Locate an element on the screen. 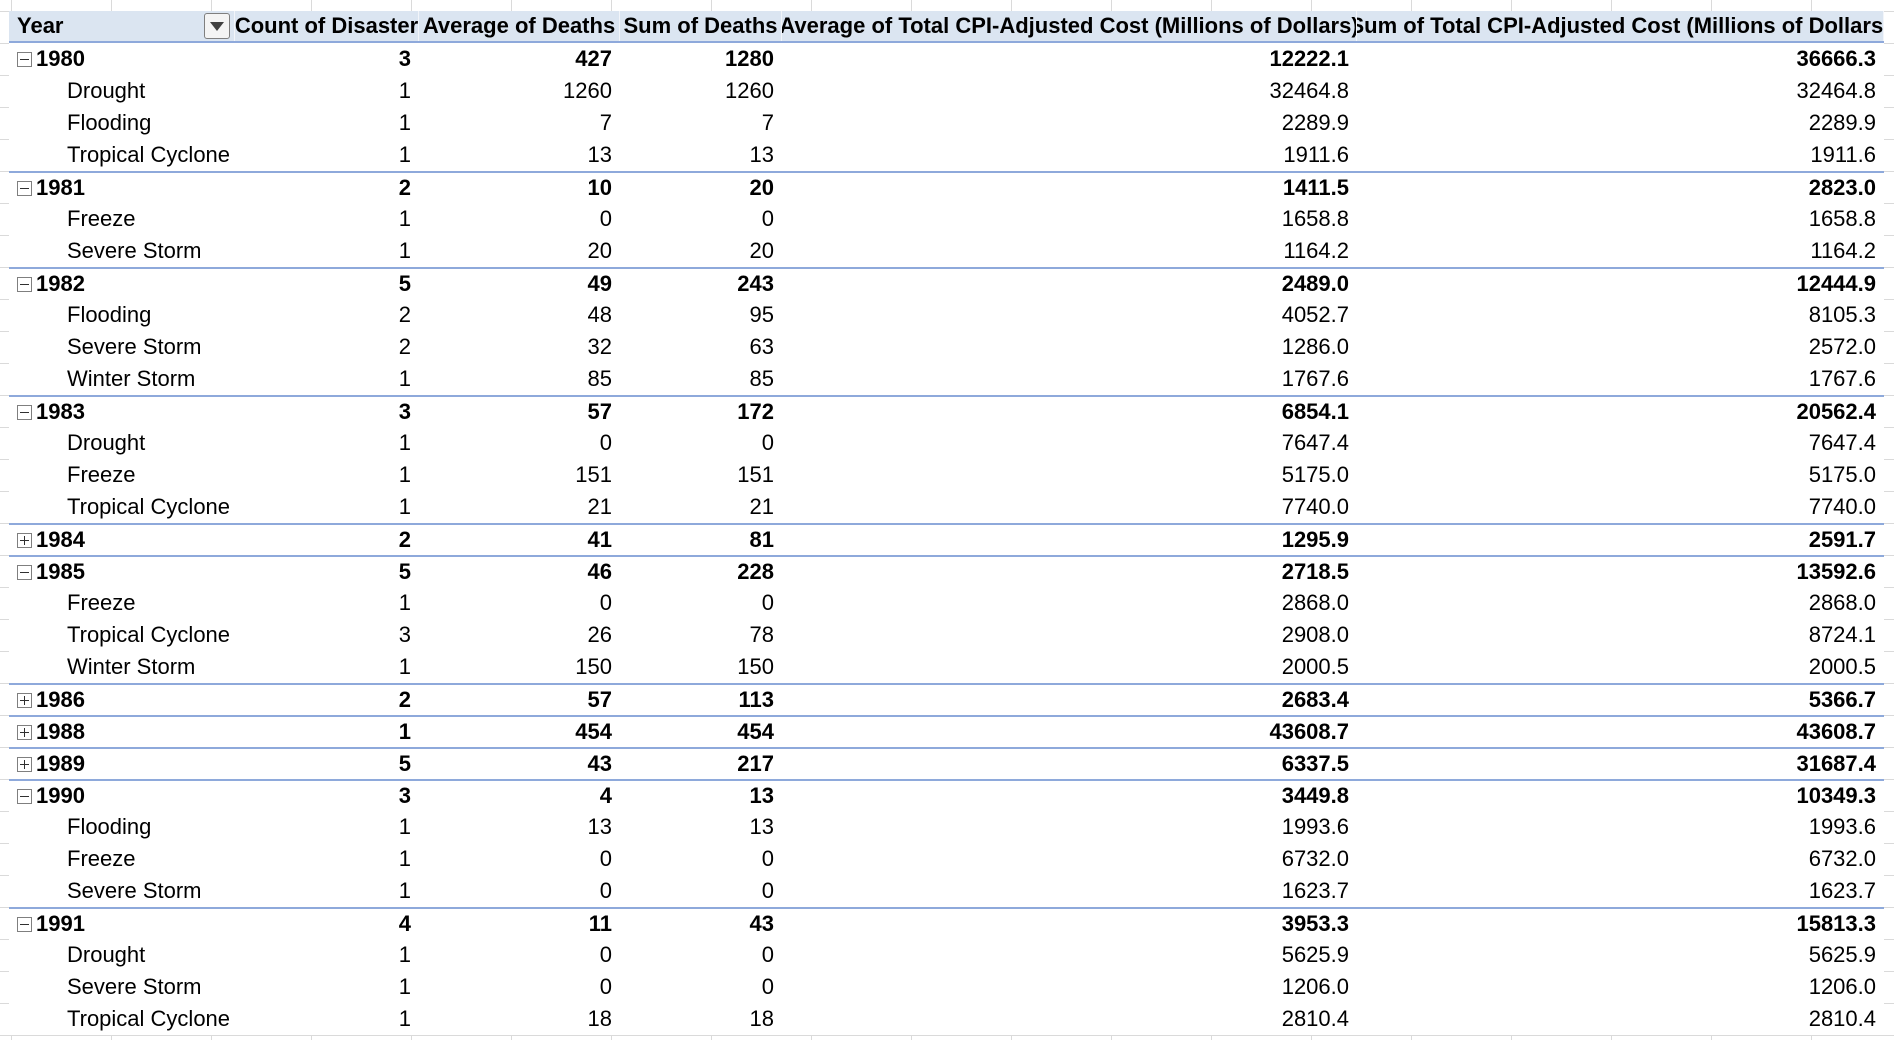  avg-cost-cell: 3449.8 is located at coordinates (1315, 795).